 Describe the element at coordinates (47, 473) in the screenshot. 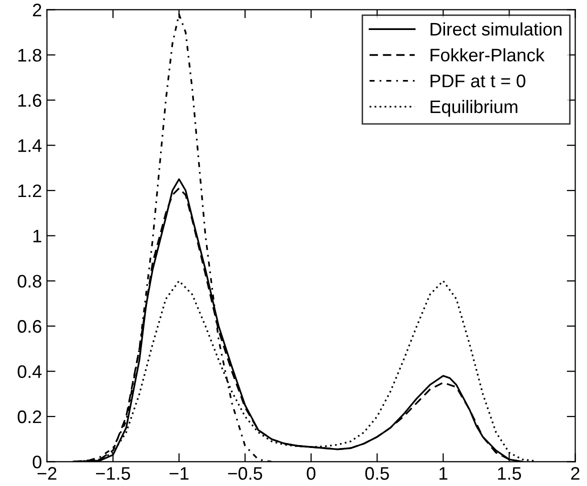

I see `x-tick-label: −2` at that location.